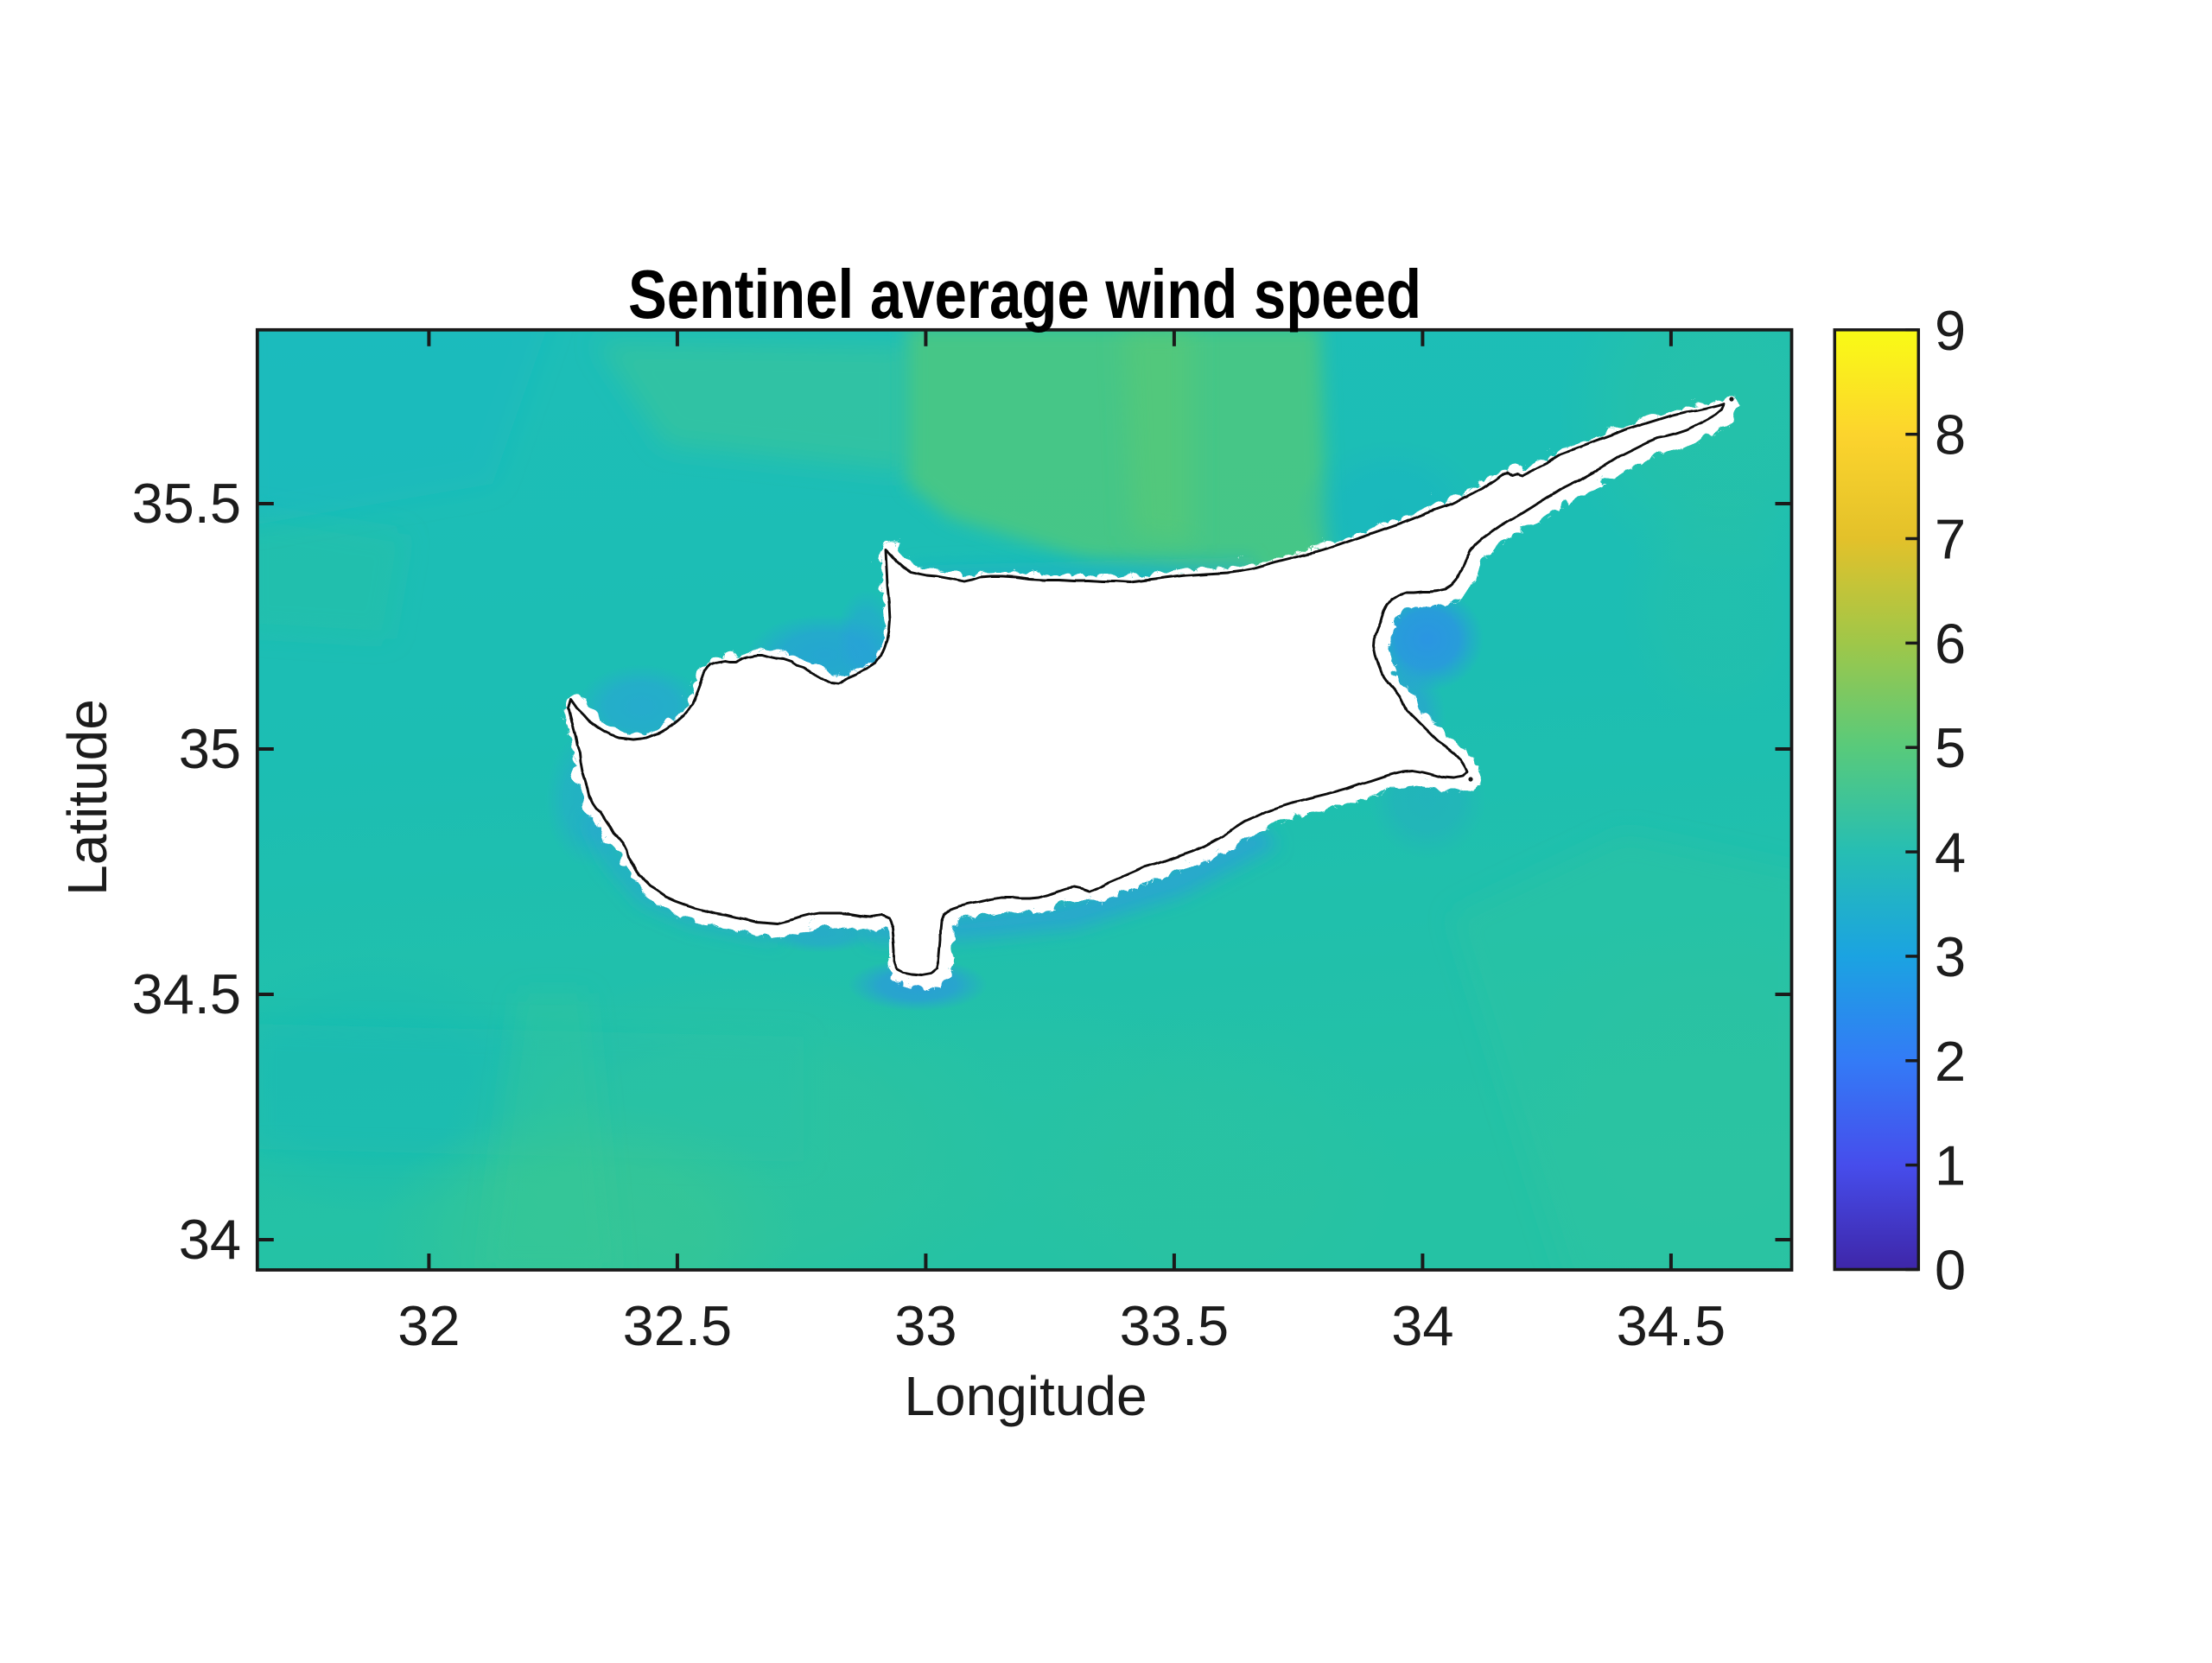 Image resolution: width=2212 pixels, height=1663 pixels. I want to click on svg-text: 32.5, so click(678, 1326).